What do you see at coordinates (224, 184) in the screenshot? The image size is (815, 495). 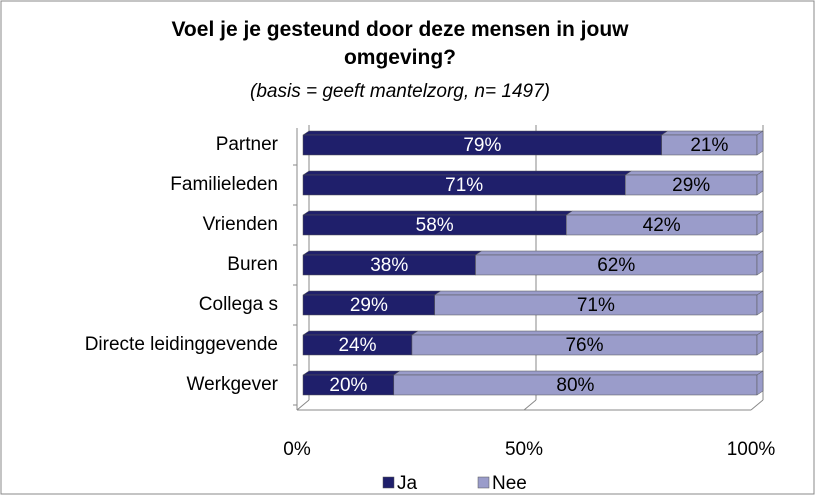 I see `y-tick-label: Familieleden` at bounding box center [224, 184].